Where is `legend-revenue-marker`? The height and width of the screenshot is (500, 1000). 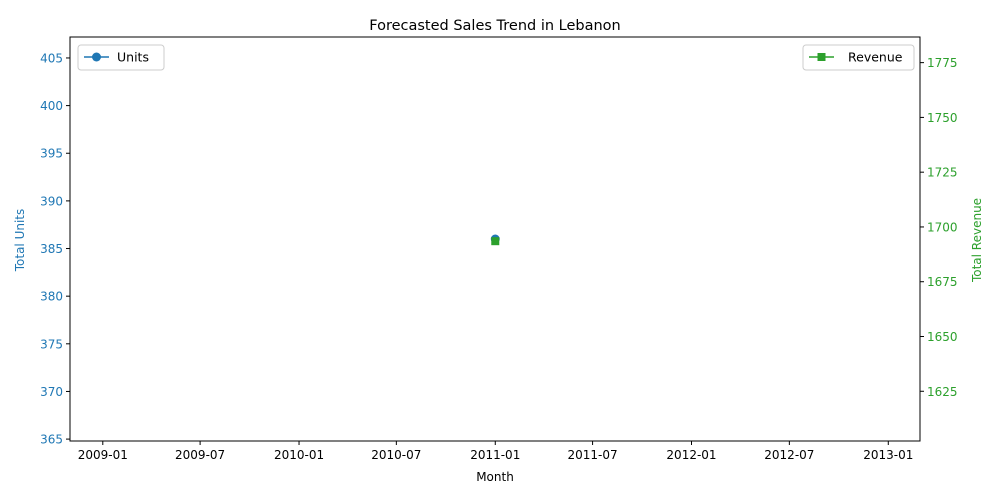
legend-revenue-marker is located at coordinates (821, 57).